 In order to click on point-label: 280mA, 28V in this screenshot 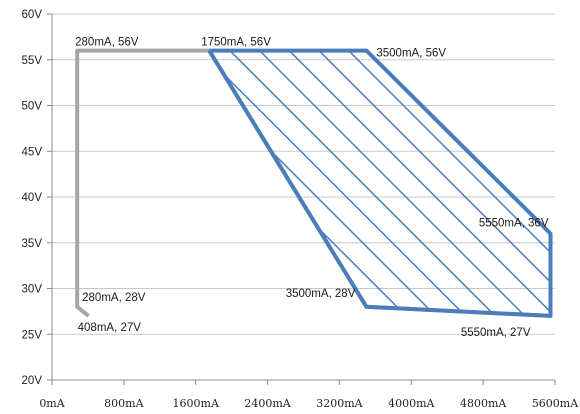, I will do `click(114, 298)`.